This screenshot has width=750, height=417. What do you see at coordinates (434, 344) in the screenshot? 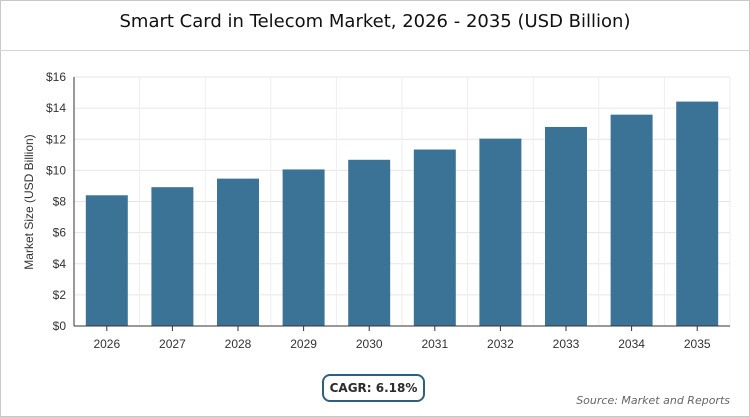
I see `x-tick-label: 2031` at bounding box center [434, 344].